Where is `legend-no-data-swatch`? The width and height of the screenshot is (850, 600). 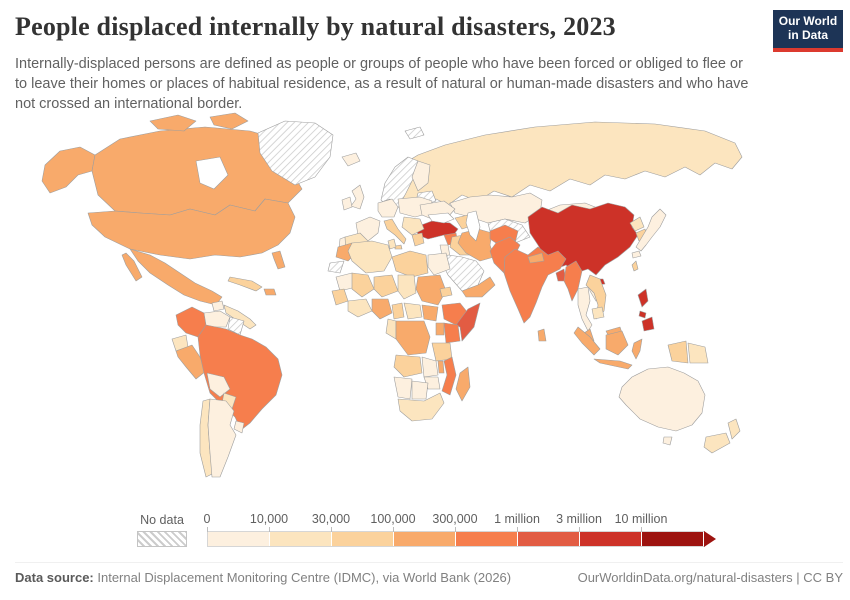
legend-no-data-swatch is located at coordinates (162, 539).